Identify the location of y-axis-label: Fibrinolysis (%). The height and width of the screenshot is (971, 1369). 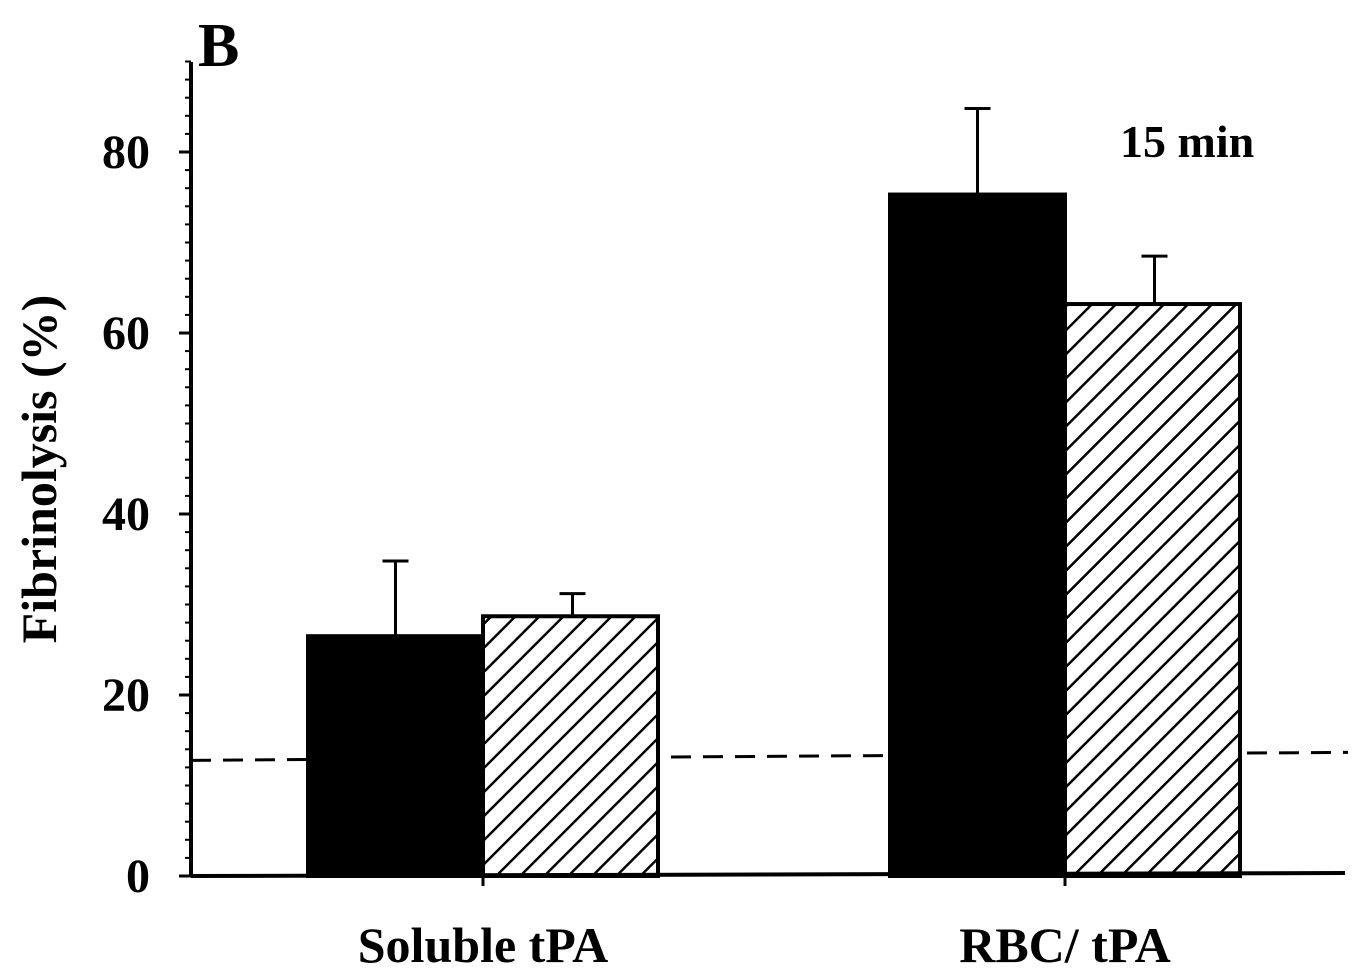
(39, 469).